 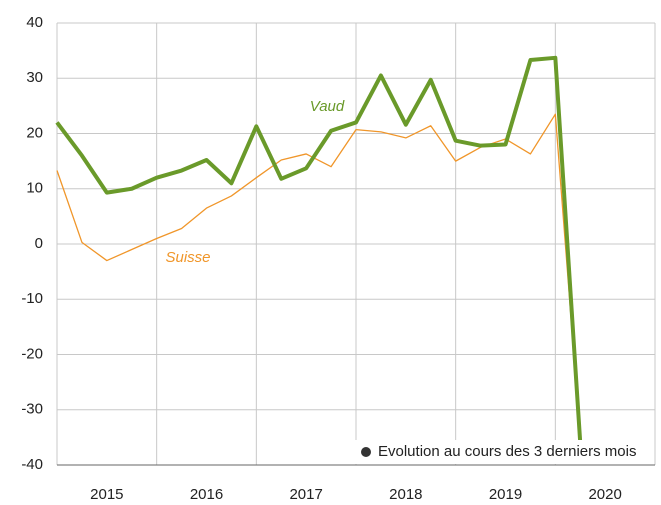 I want to click on series-label: Vaud, so click(x=327, y=106).